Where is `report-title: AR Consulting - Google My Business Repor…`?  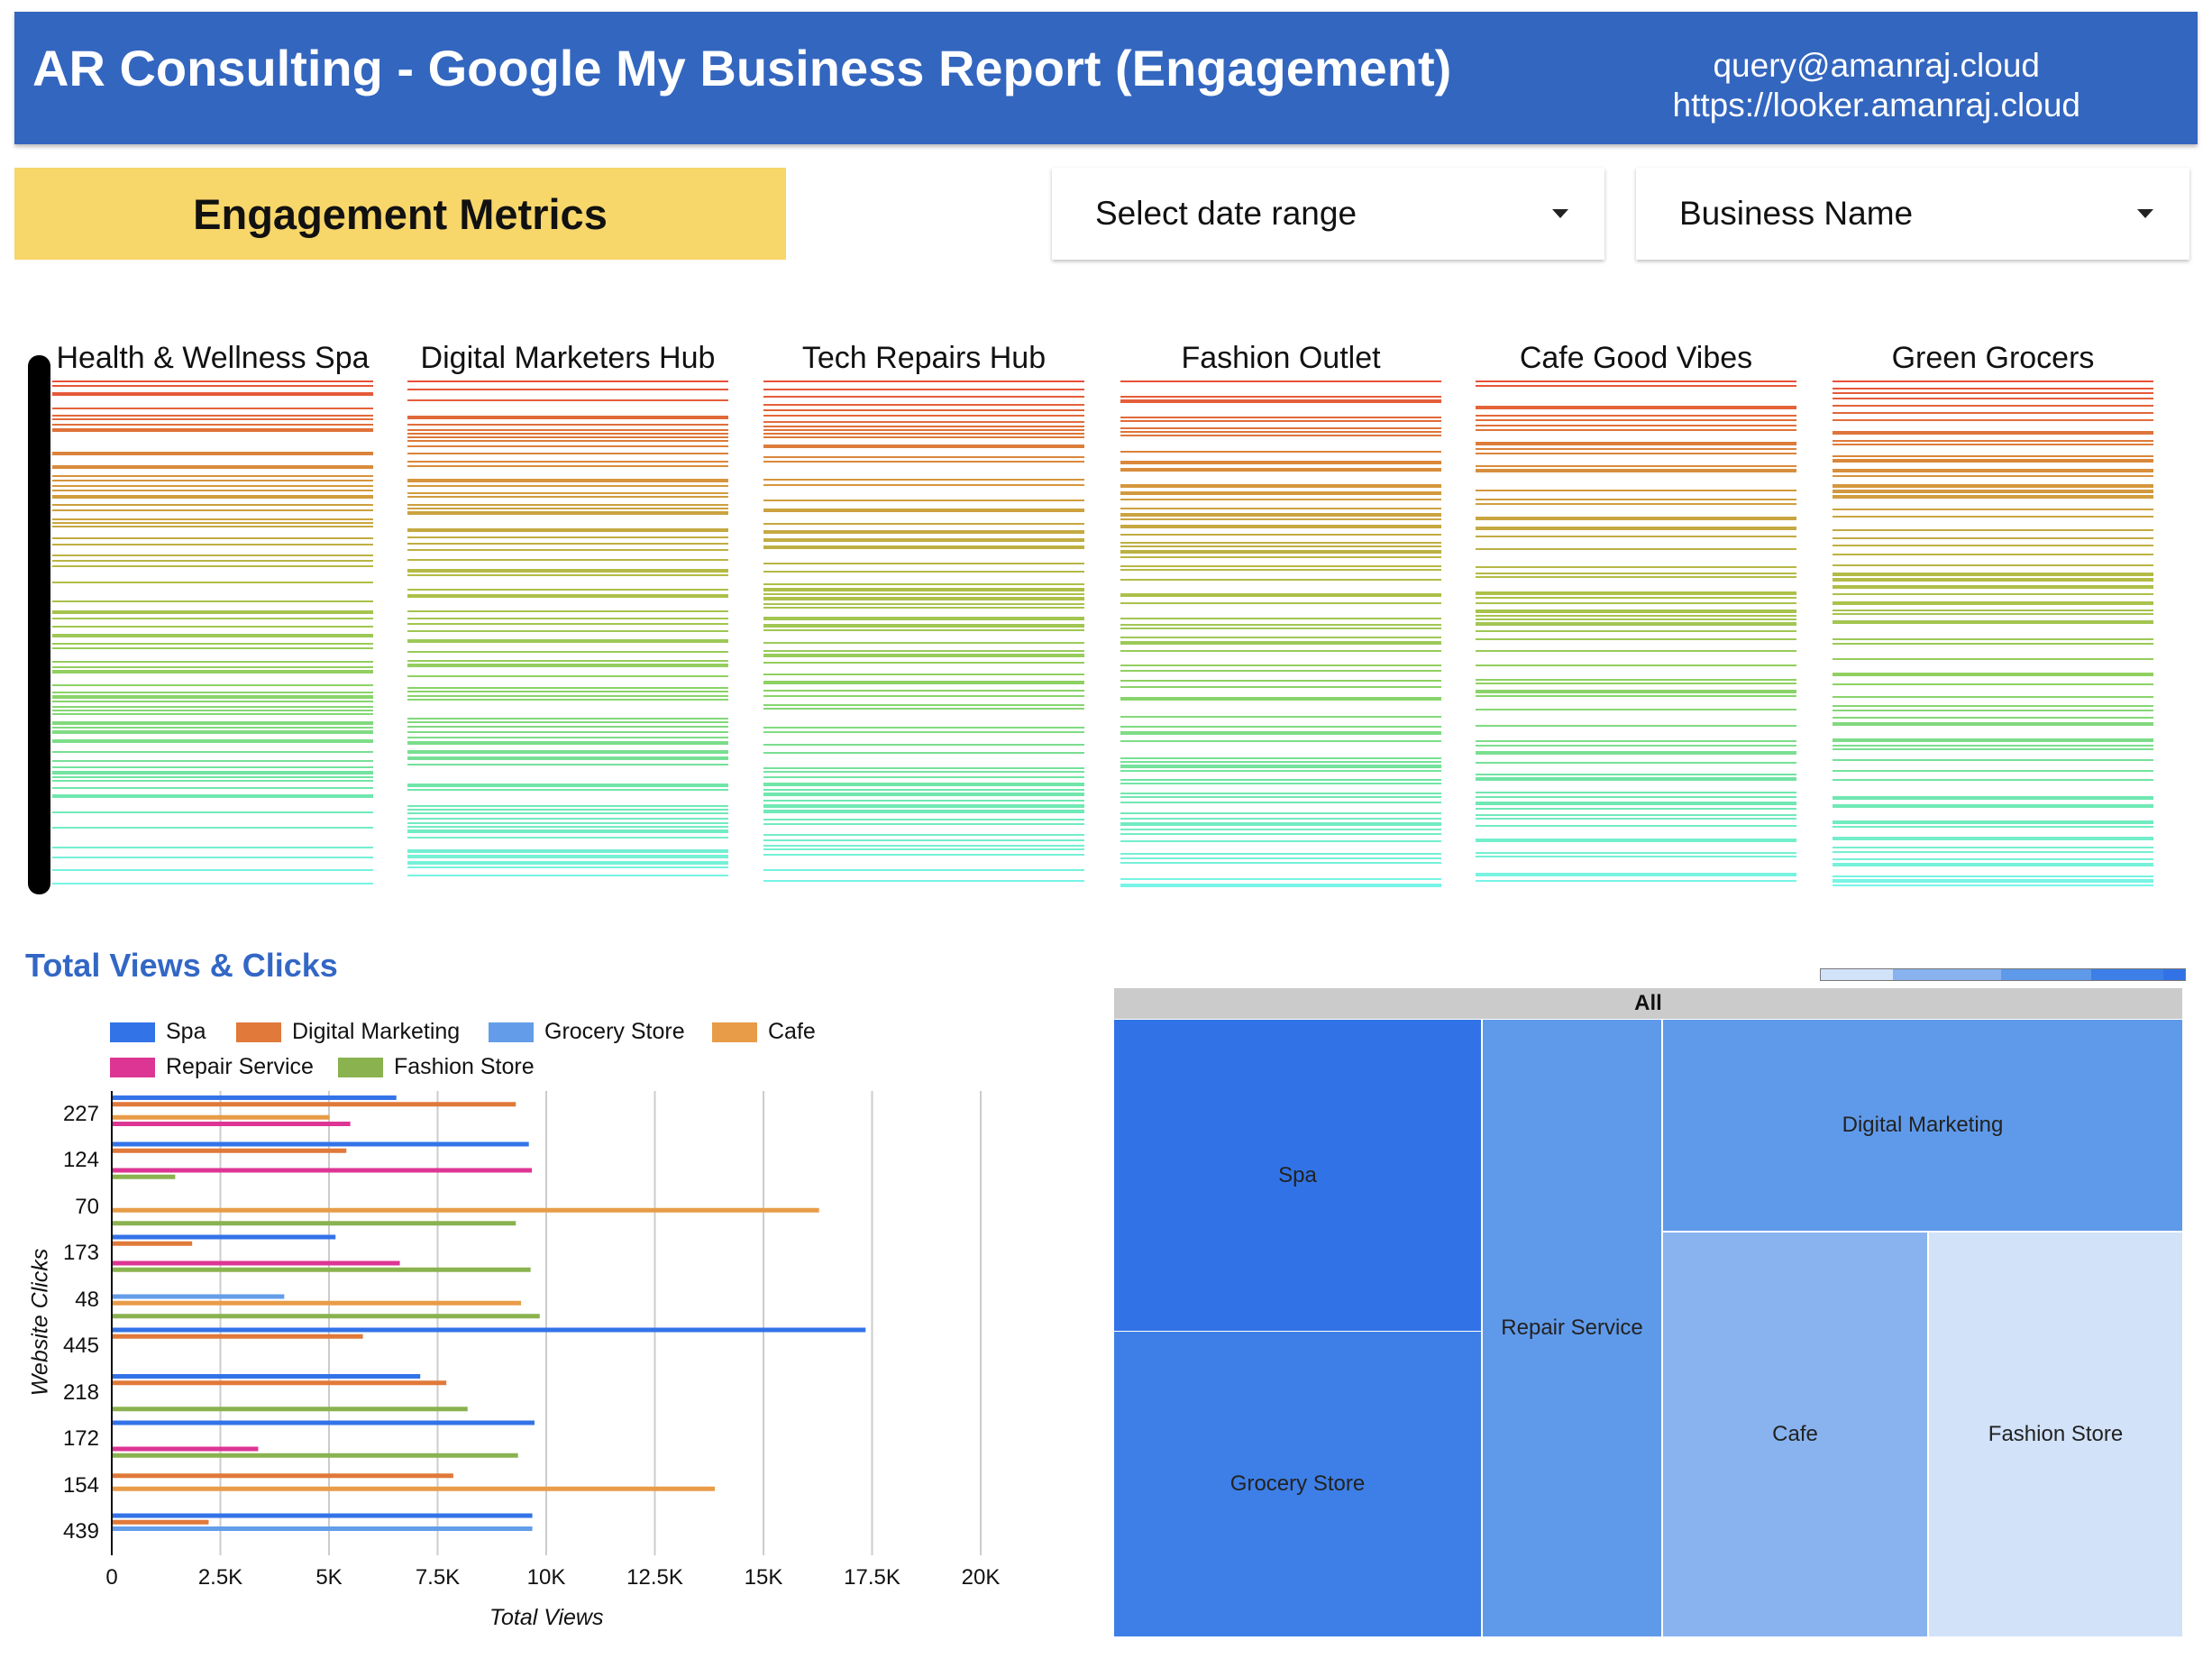
report-title: AR Consulting - Google My Business Repor… is located at coordinates (742, 68).